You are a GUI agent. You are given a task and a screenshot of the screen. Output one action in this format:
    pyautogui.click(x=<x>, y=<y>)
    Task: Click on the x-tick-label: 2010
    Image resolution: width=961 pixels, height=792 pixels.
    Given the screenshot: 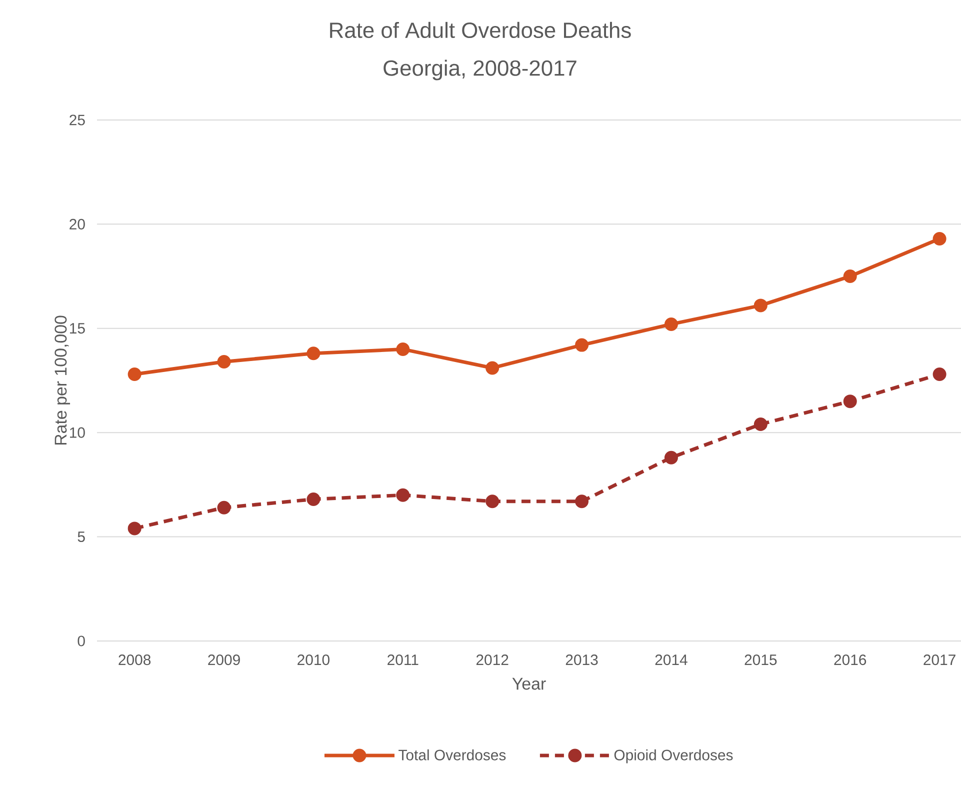 What is the action you would take?
    pyautogui.click(x=314, y=660)
    